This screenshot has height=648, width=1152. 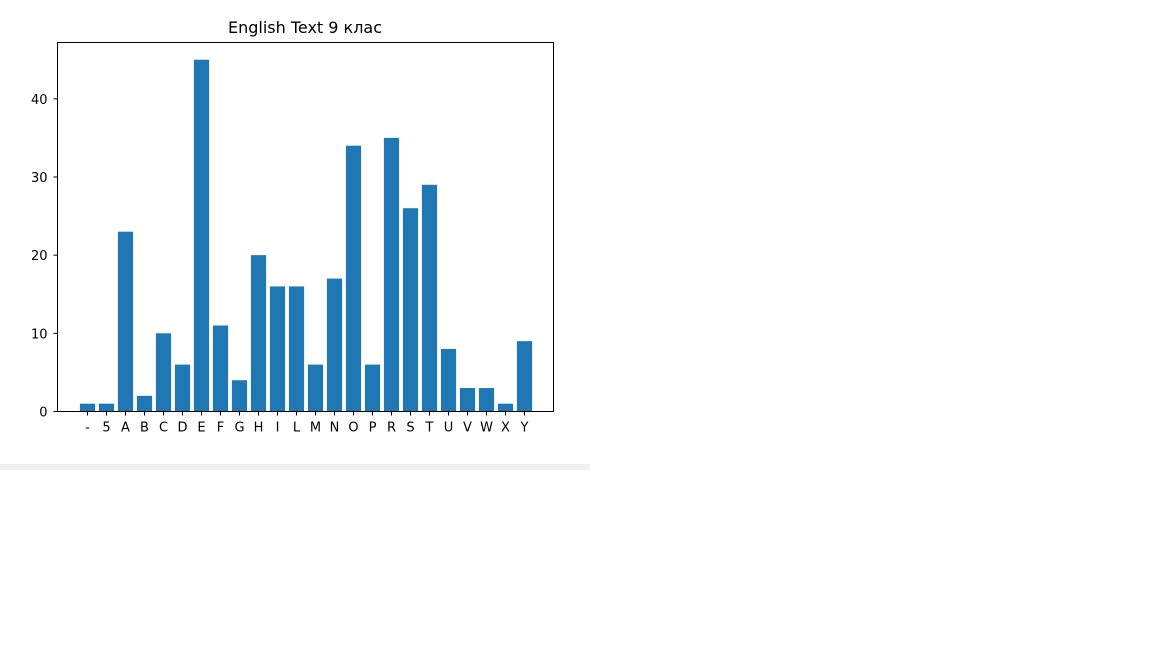 I want to click on x-tick-label-20: V, so click(x=467, y=428).